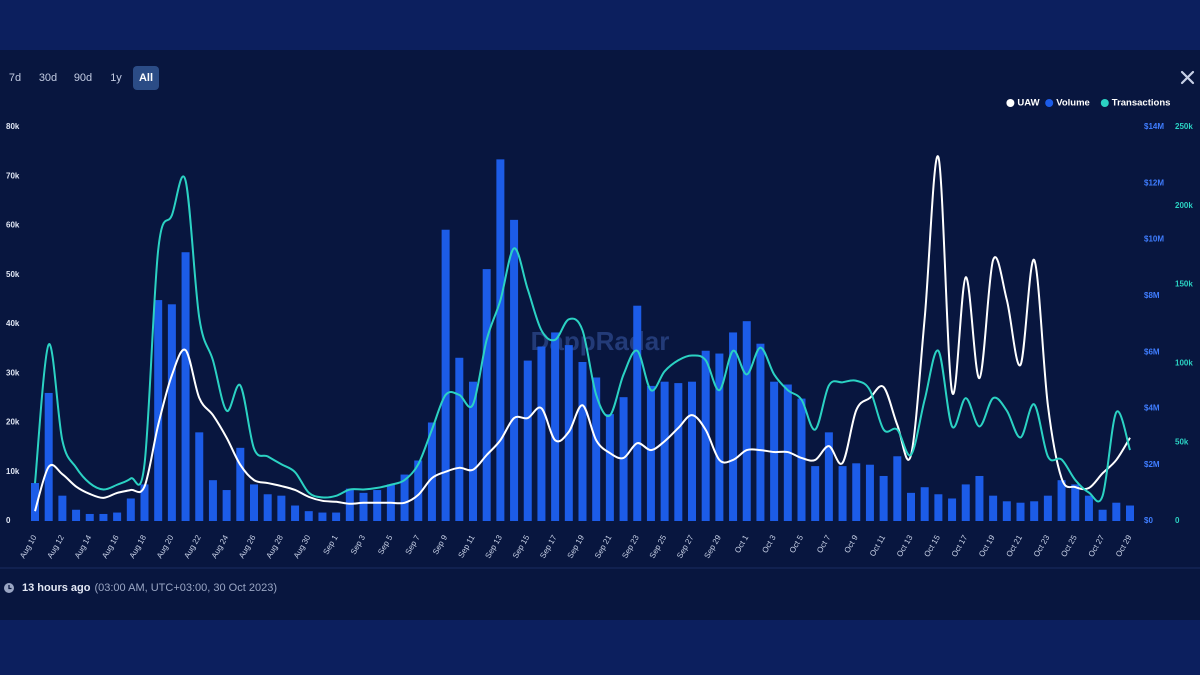 The width and height of the screenshot is (1200, 675). What do you see at coordinates (1073, 103) in the screenshot?
I see `legend-label: Volume` at bounding box center [1073, 103].